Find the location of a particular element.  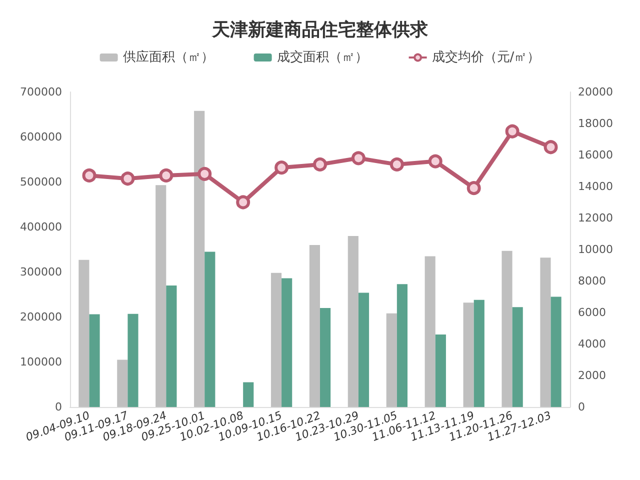

y2-tick-label: 14000 is located at coordinates (595, 186).